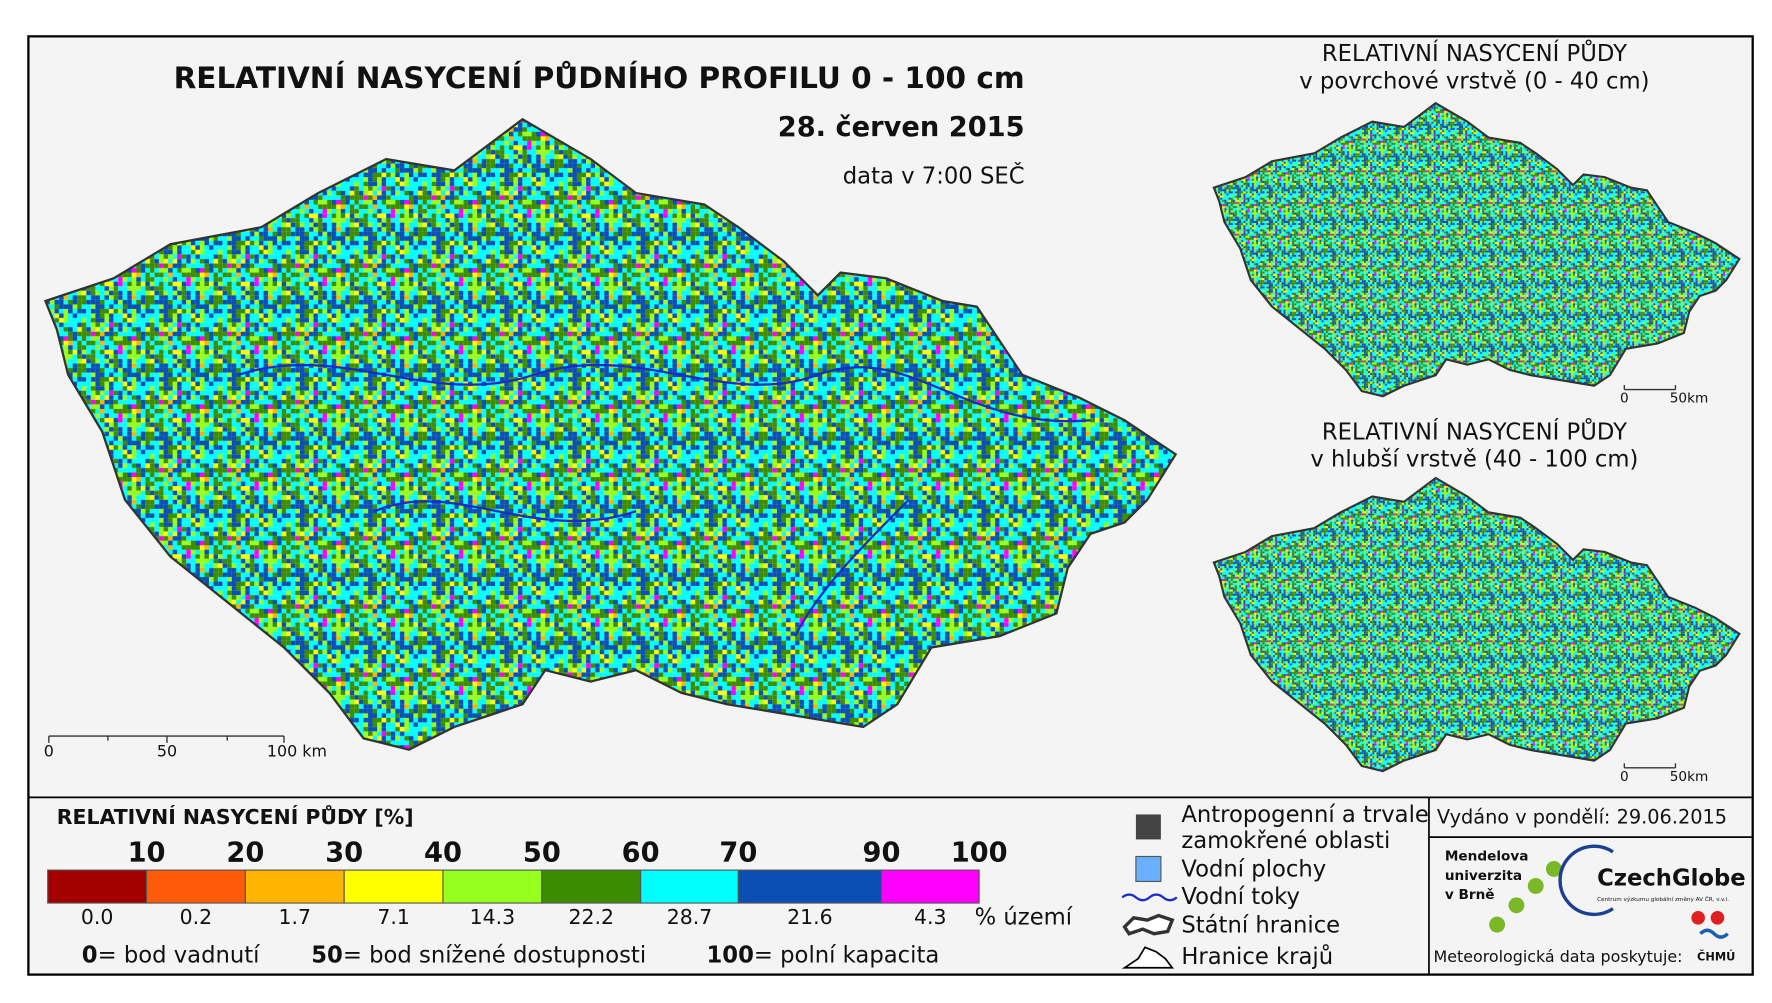 The height and width of the screenshot is (1003, 1772). What do you see at coordinates (1024, 917) in the screenshot?
I see `share-unit: % území` at bounding box center [1024, 917].